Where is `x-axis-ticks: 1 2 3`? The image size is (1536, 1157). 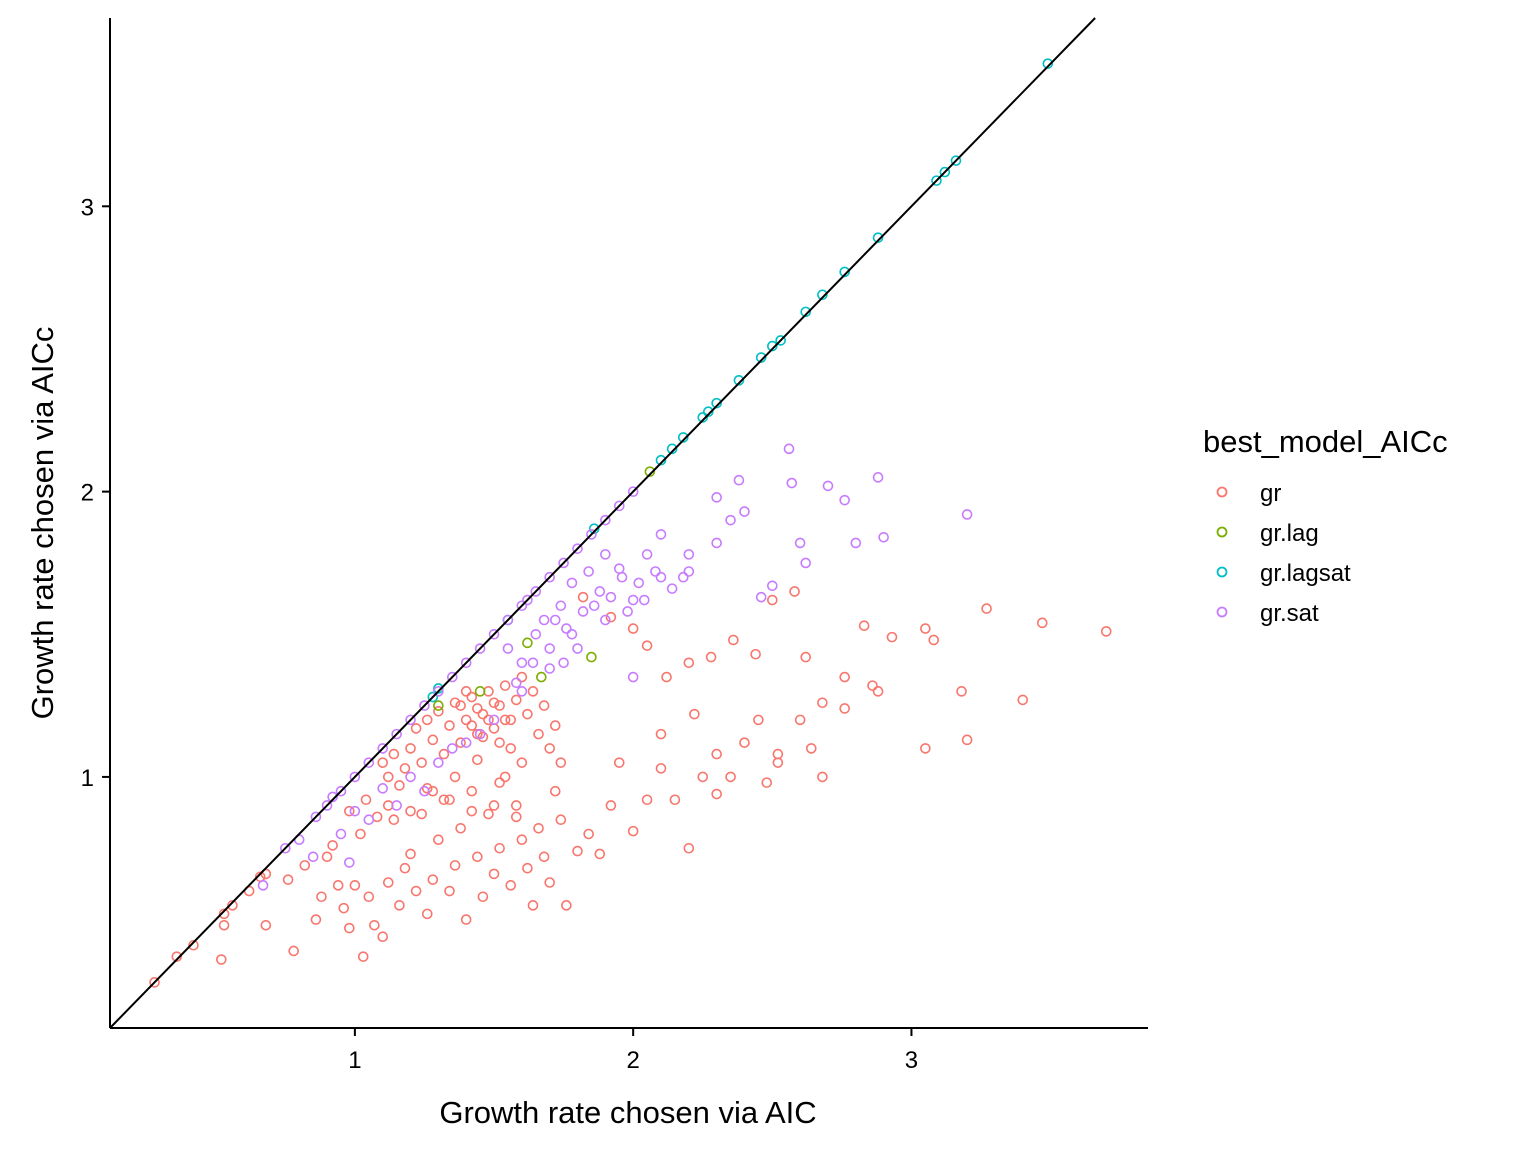 x-axis-ticks: 1 2 3 is located at coordinates (633, 1051).